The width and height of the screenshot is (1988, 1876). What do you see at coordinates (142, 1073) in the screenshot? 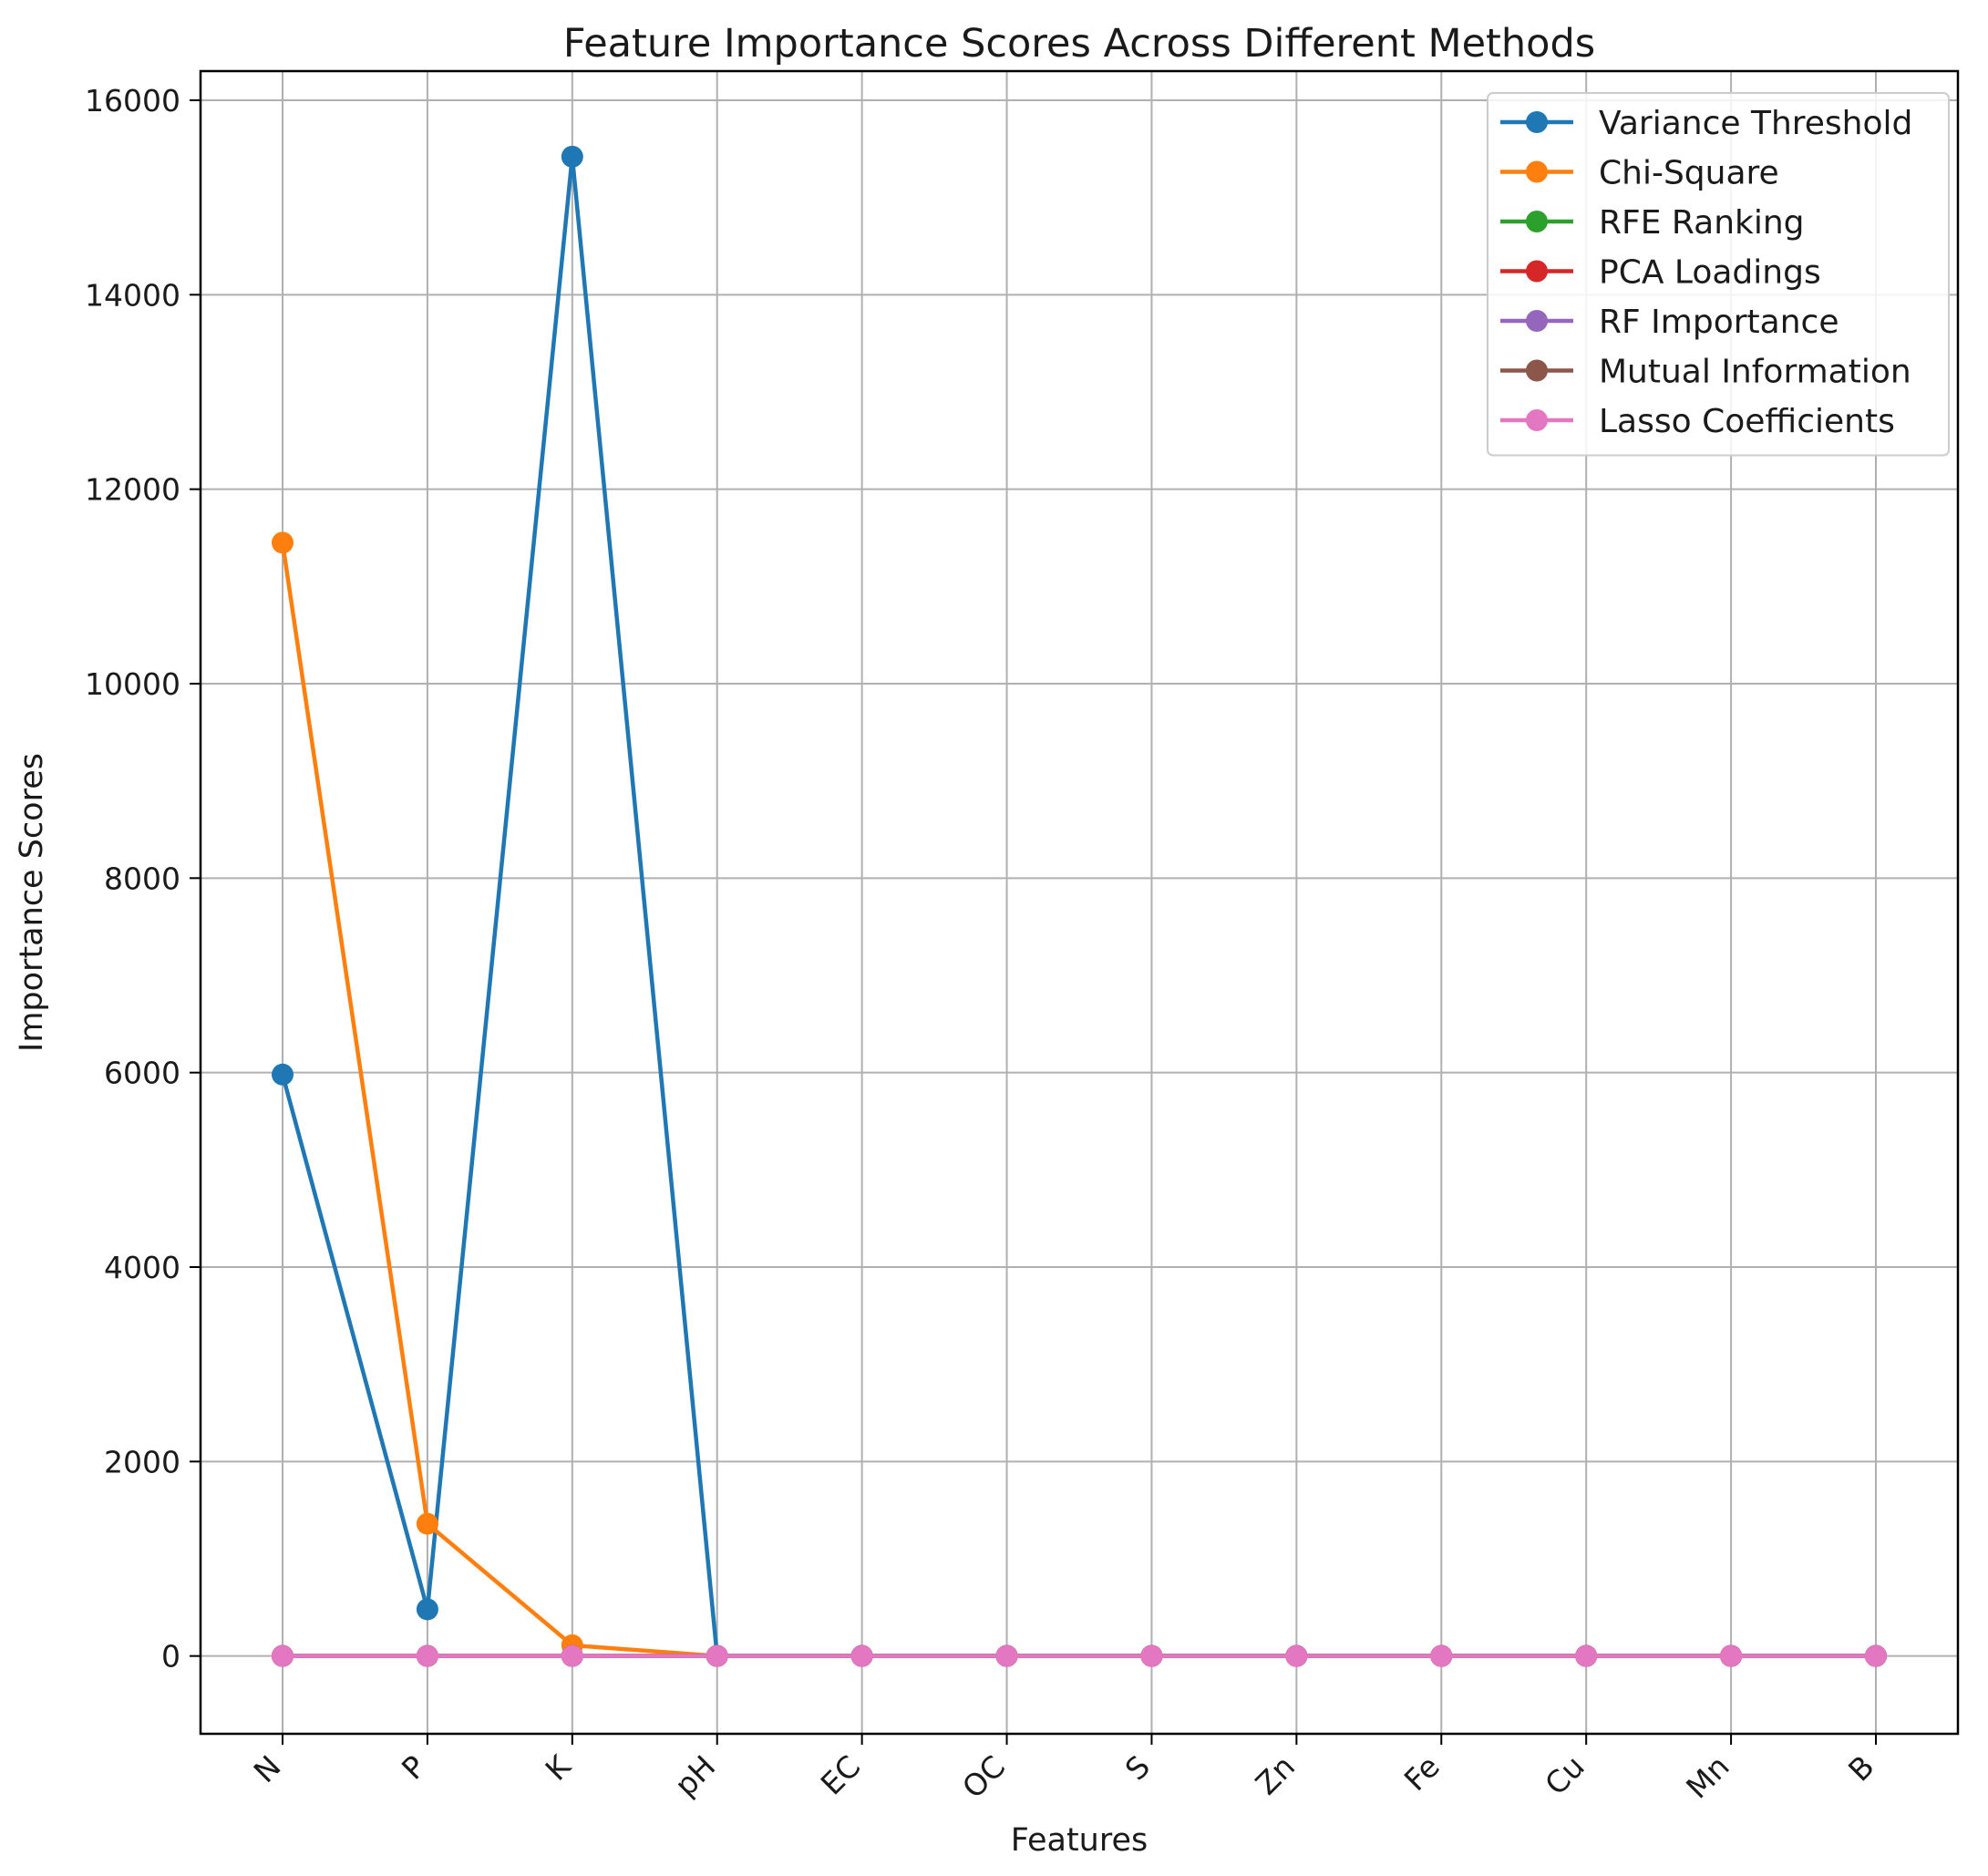
I see `y-tick-label: 6000` at bounding box center [142, 1073].